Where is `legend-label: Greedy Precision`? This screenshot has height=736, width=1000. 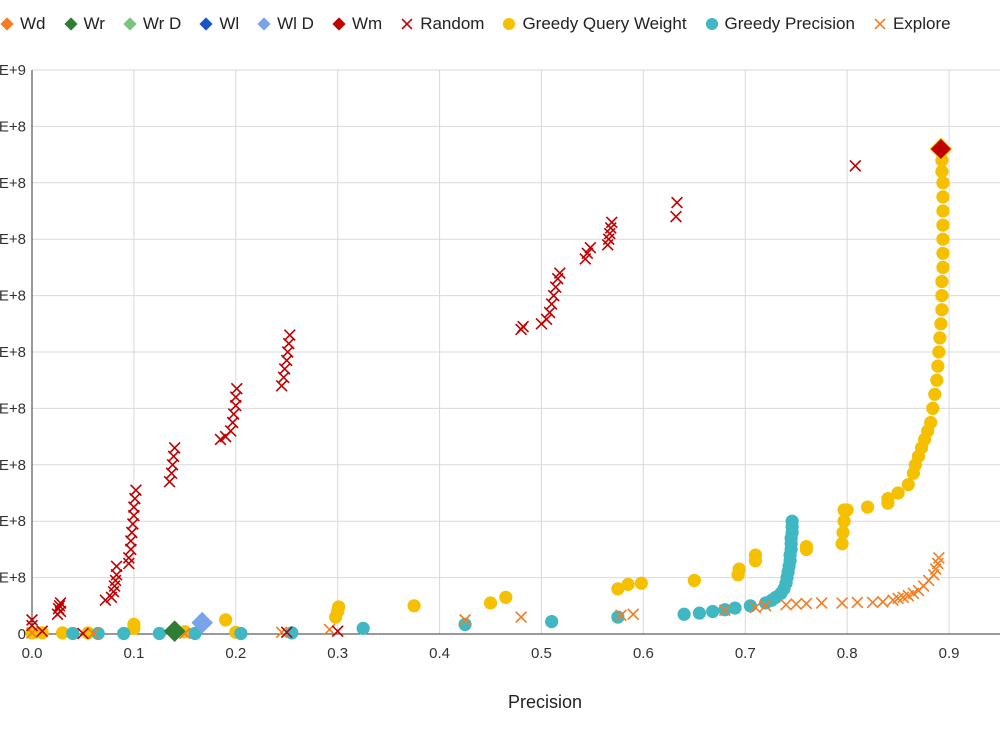
legend-label: Greedy Precision is located at coordinates (789, 23).